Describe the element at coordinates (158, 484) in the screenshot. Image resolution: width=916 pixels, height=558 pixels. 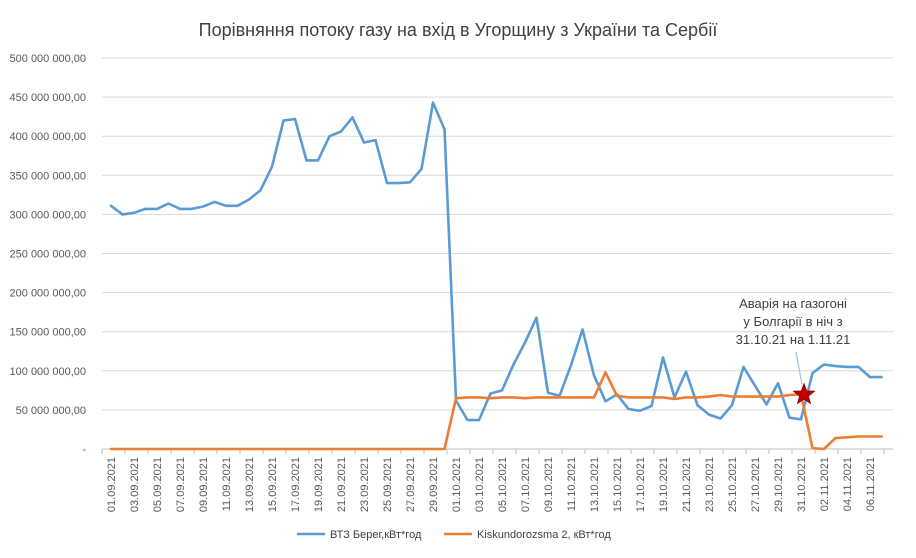
I see `x-tick-label: 05.09.2021` at that location.